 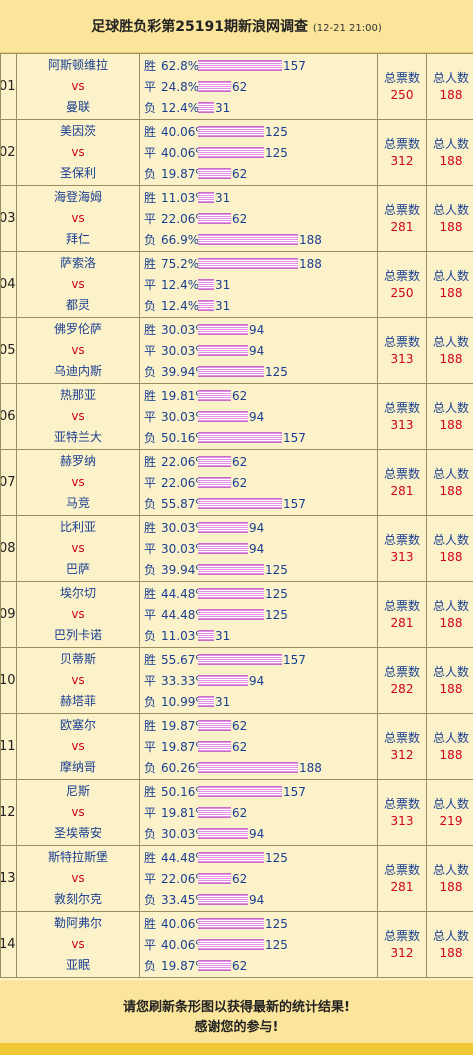 What do you see at coordinates (77, 173) in the screenshot?
I see `away-team: 圣保利` at bounding box center [77, 173].